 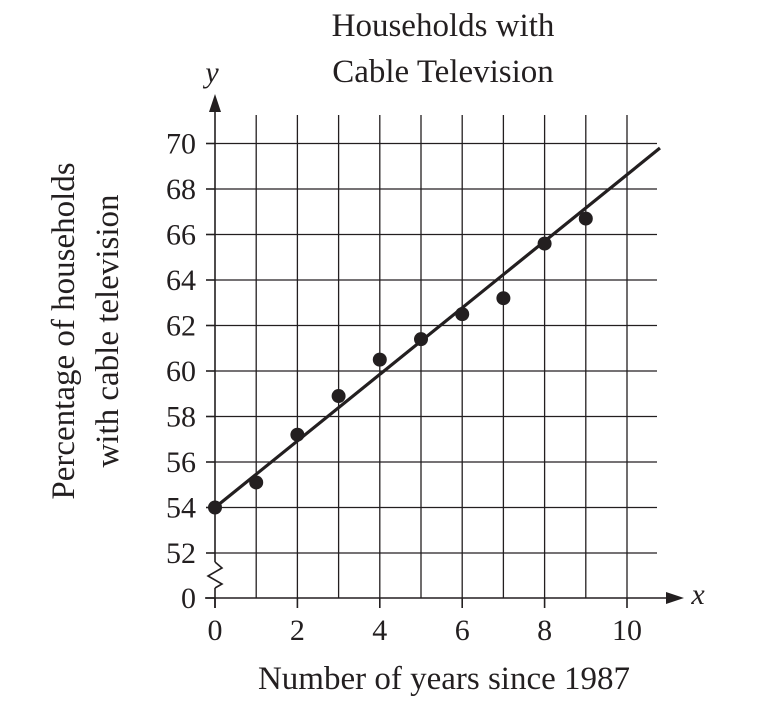 I want to click on y-tick-label: 54, so click(x=181, y=508).